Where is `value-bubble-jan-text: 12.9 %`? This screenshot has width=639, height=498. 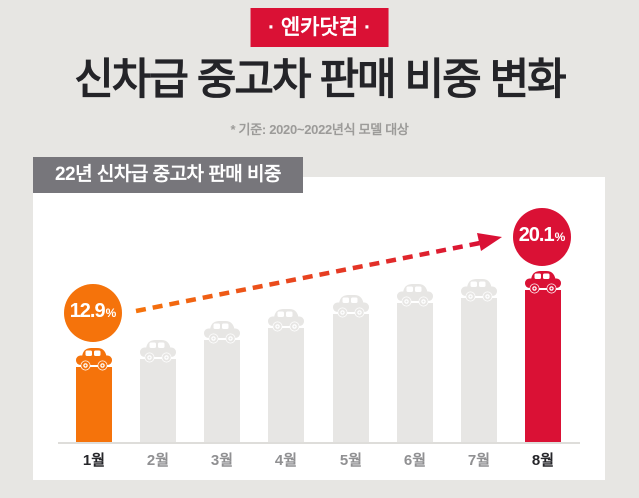
value-bubble-jan-text: 12.9 % is located at coordinates (93, 311).